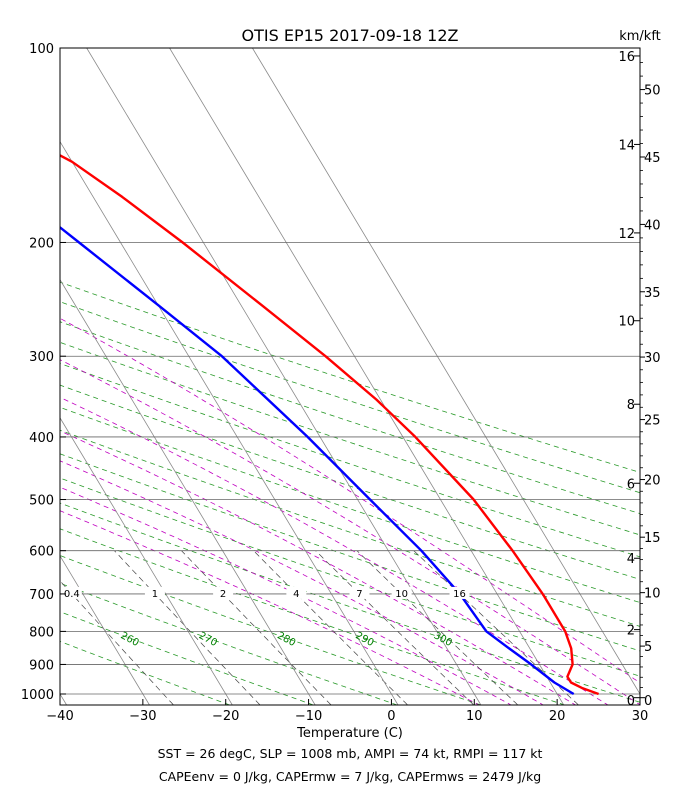 The height and width of the screenshot is (800, 700). Describe the element at coordinates (626, 57) in the screenshot. I see `km-tick-label: 16` at that location.